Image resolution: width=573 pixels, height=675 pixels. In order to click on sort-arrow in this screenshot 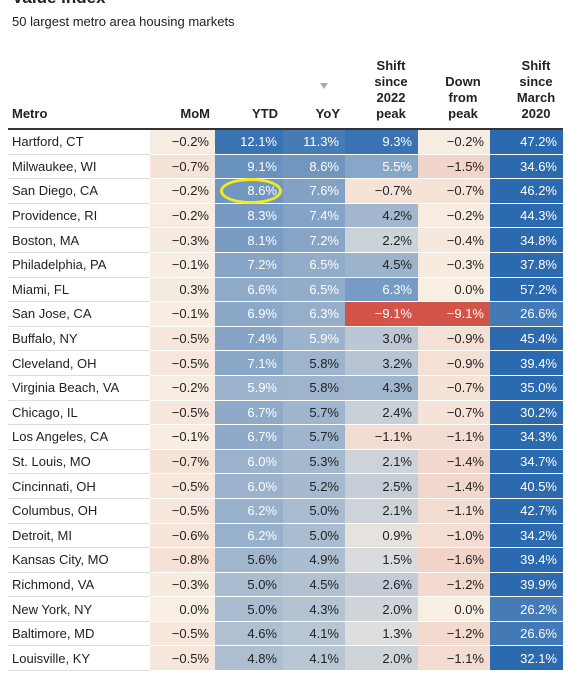, I will do `click(324, 86)`.